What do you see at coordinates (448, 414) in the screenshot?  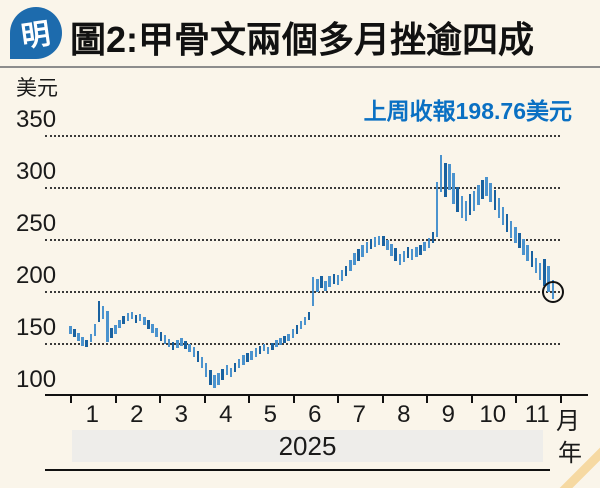 I see `month-label-9: 9` at bounding box center [448, 414].